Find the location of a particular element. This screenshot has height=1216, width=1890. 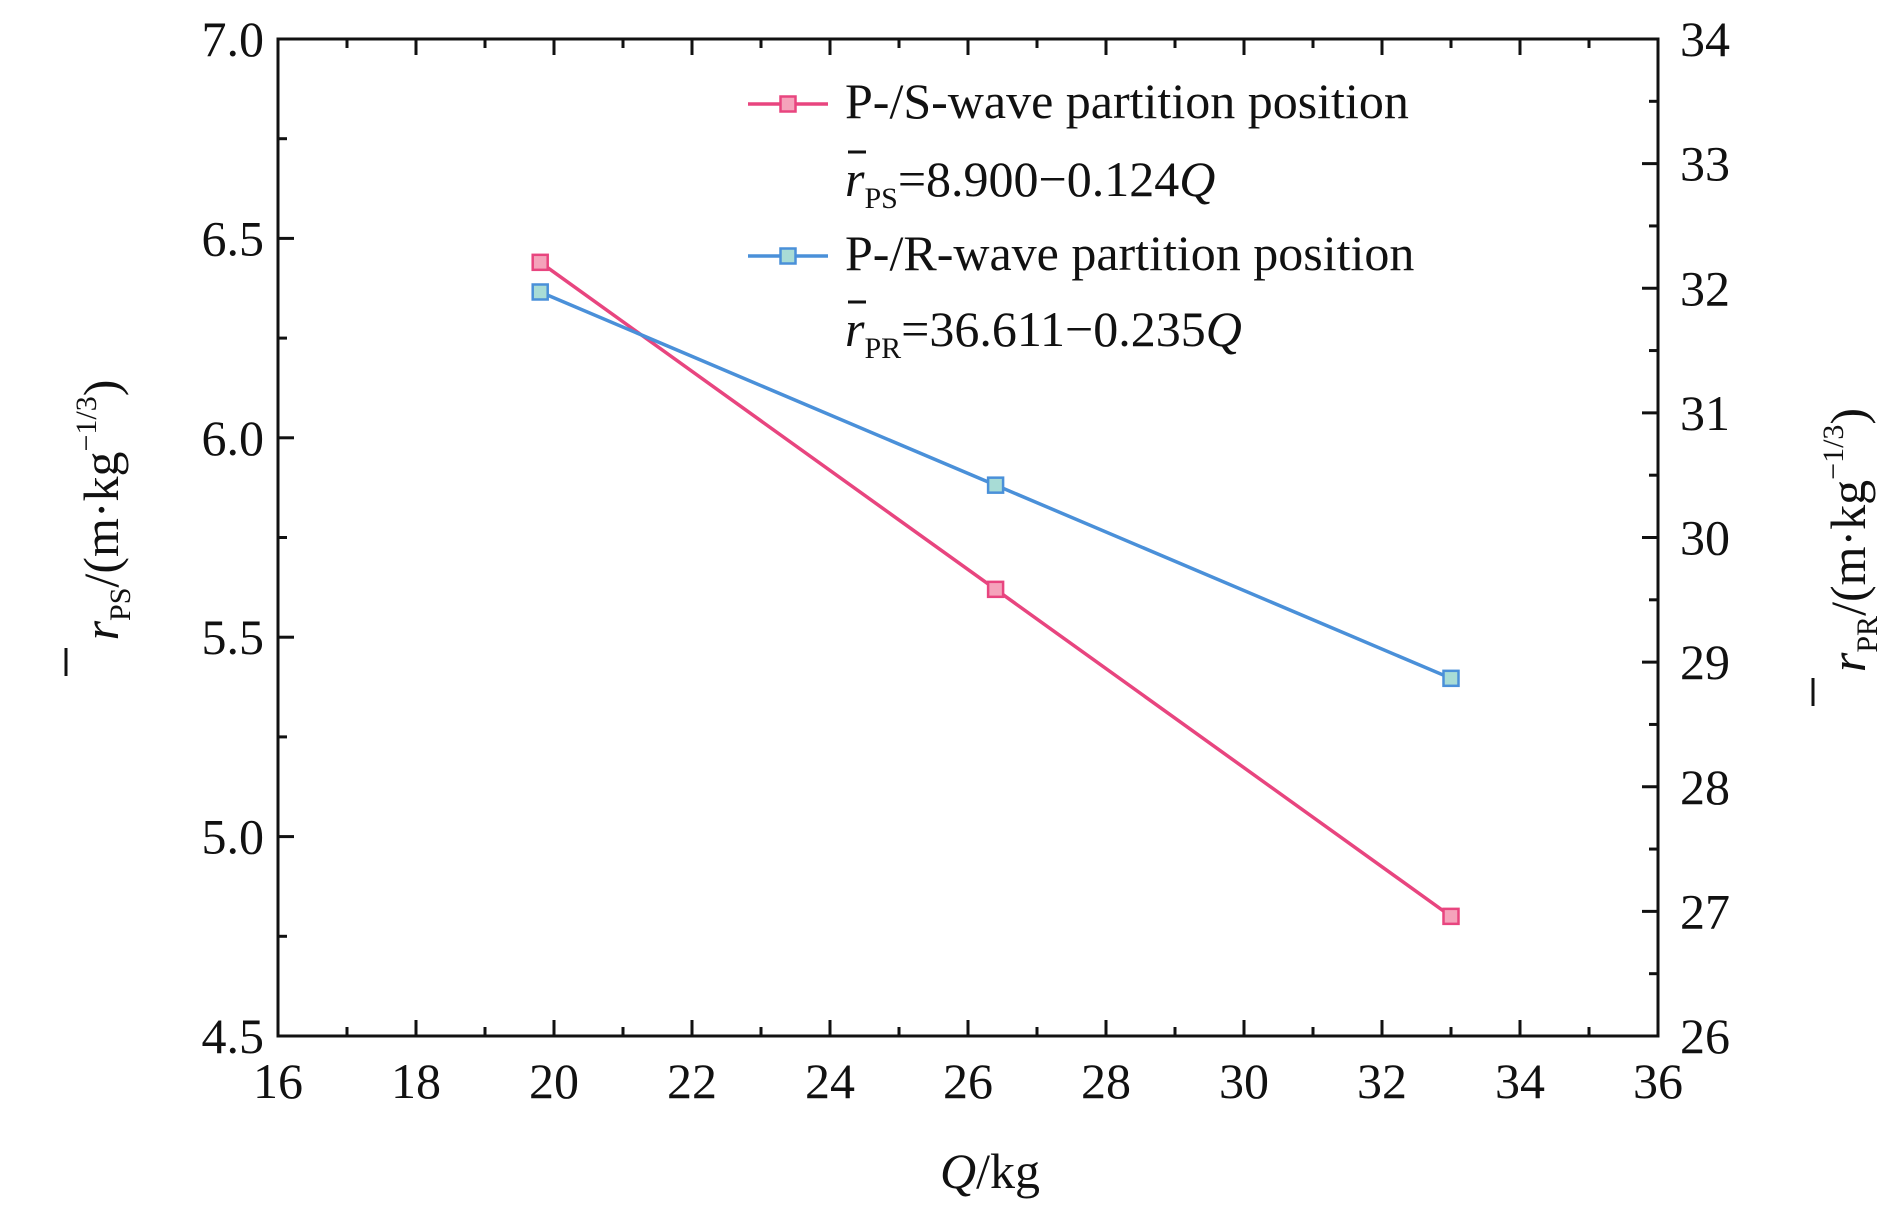

y-right-tick-label: 32 is located at coordinates (1705, 288).